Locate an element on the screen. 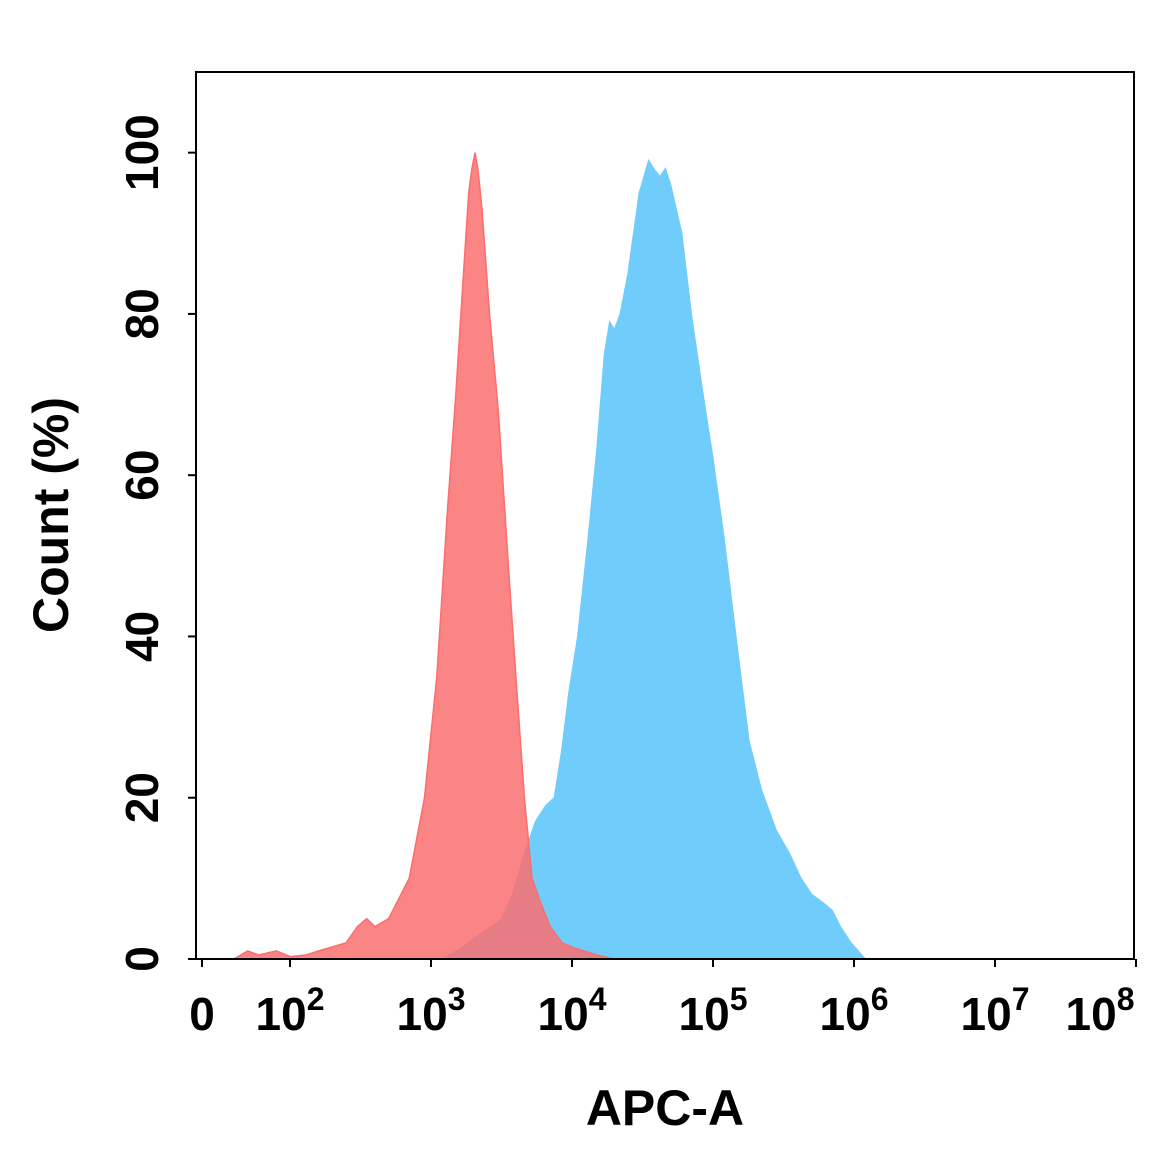 The height and width of the screenshot is (1152, 1152). x-tick-label: 10⁸ is located at coordinates (1100, 1010).